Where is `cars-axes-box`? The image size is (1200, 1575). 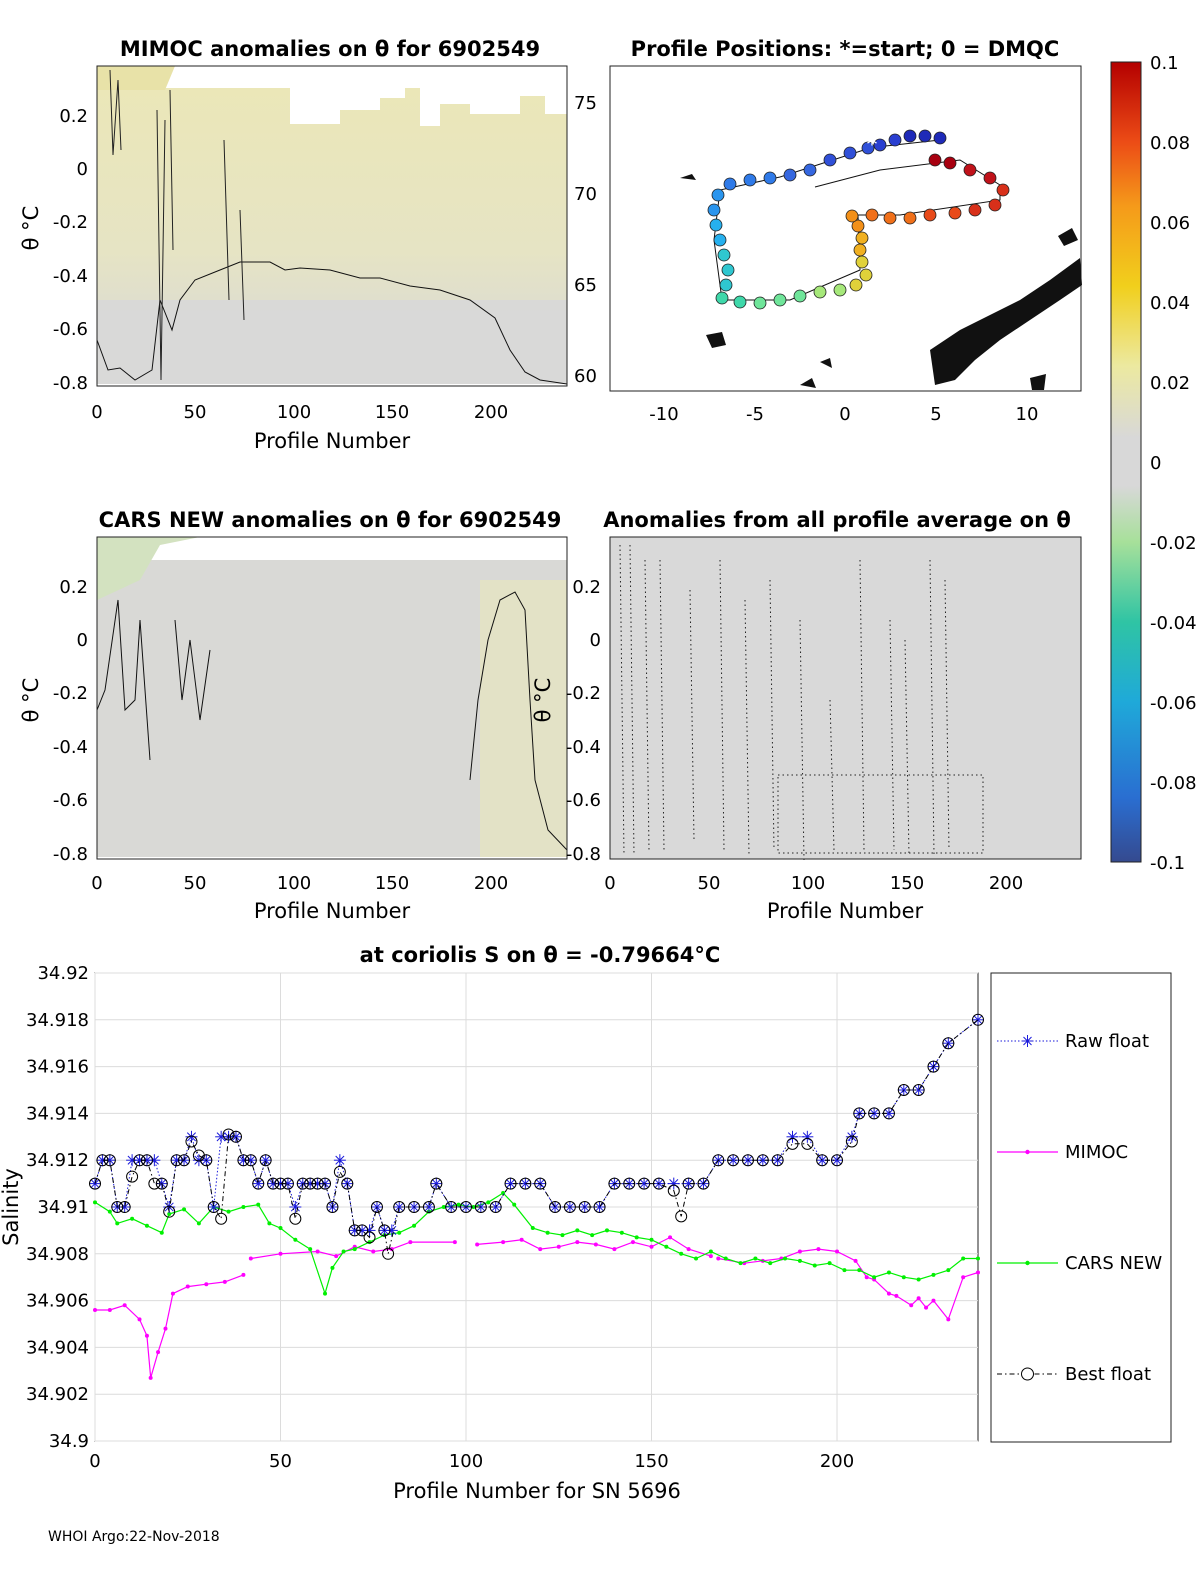 cars-axes-box is located at coordinates (332, 698).